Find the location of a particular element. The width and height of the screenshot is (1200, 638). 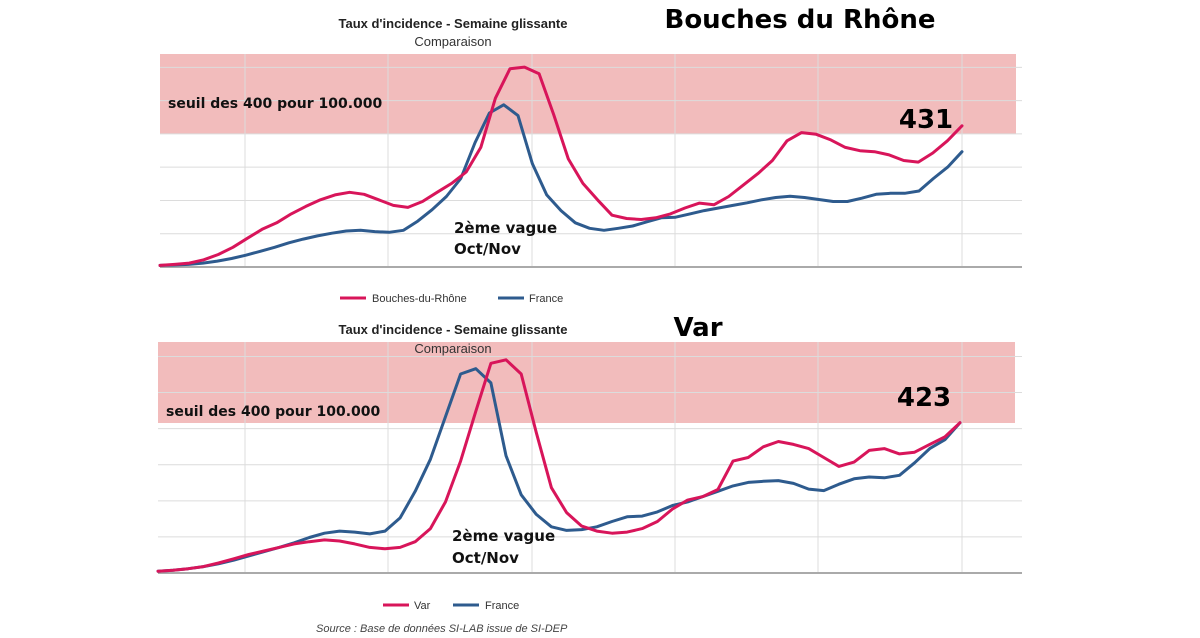

legend: Var France is located at coordinates (451, 606).